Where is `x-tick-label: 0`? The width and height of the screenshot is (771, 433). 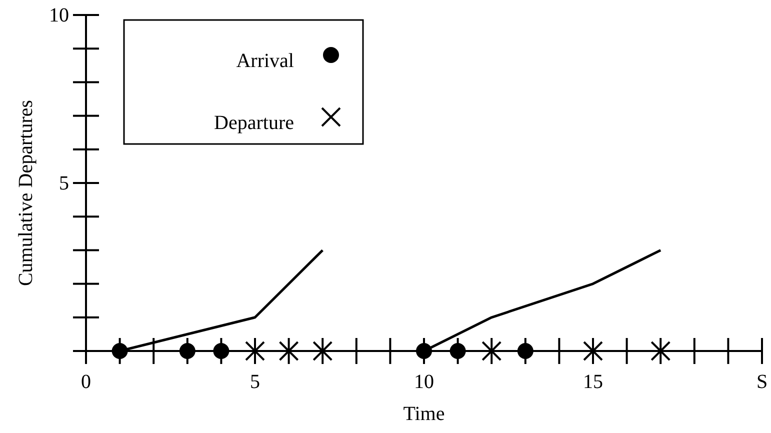
x-tick-label: 0 is located at coordinates (86, 382).